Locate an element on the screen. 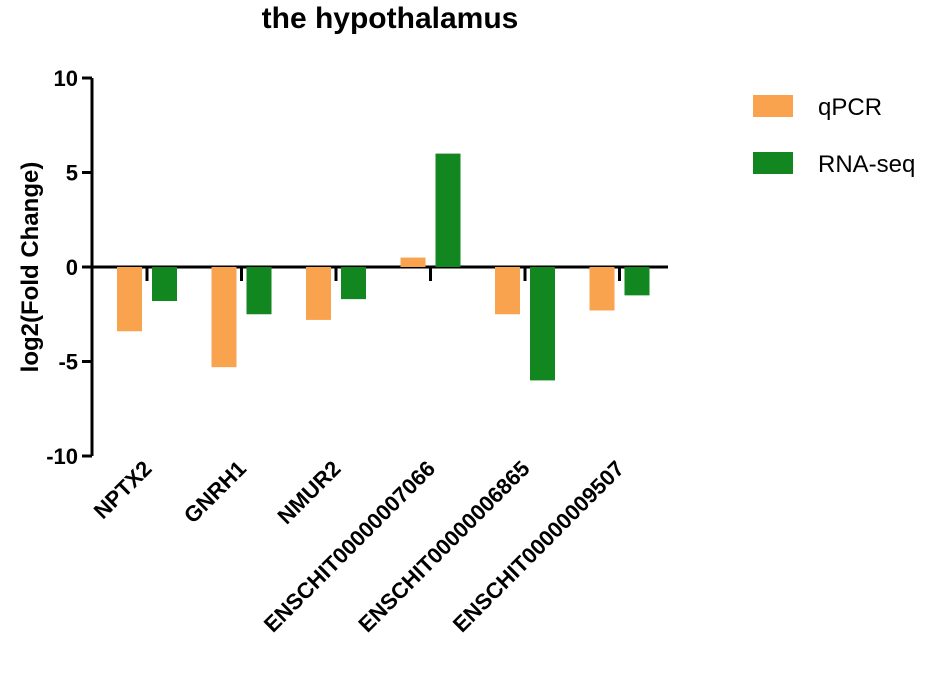  bar-rna-seq-enschit00000006865 is located at coordinates (542, 324).